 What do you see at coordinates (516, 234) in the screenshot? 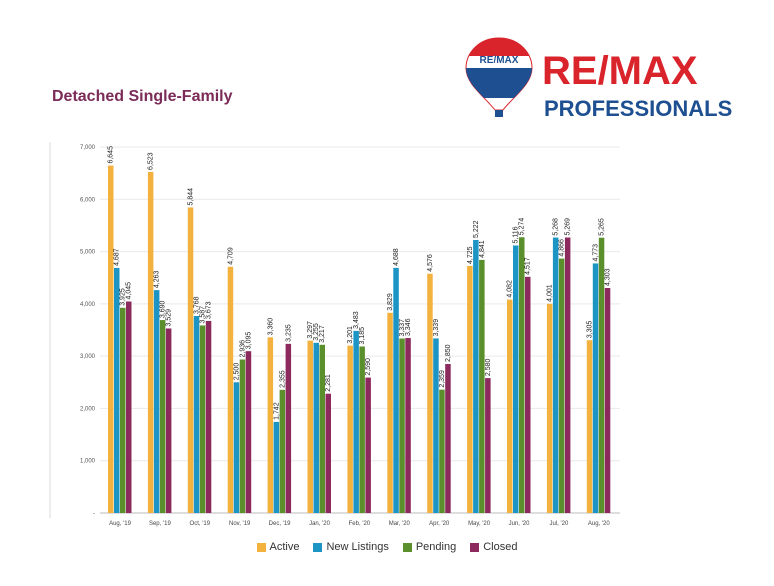
I see `bar-data-label: 5,116` at bounding box center [516, 234].